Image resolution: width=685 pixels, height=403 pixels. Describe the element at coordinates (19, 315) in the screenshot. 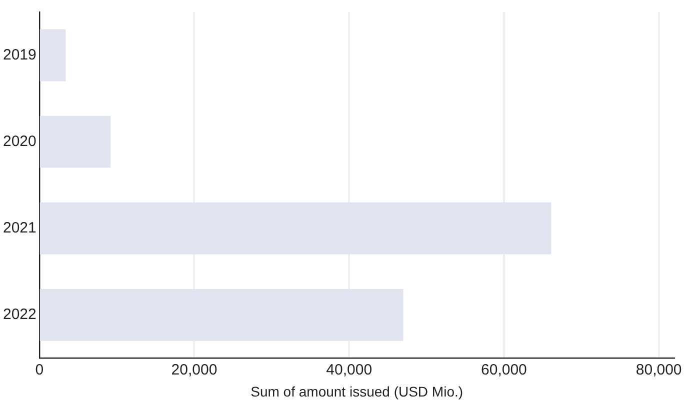

I see `y-tick-label: 2022` at that location.